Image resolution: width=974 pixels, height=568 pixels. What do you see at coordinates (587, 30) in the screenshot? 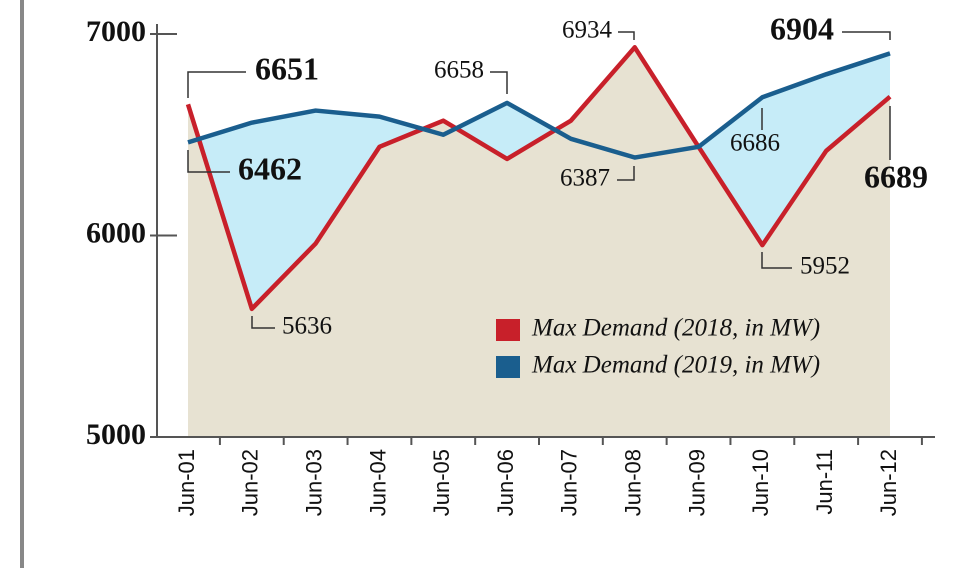
I see `data-label: 6934` at bounding box center [587, 30].